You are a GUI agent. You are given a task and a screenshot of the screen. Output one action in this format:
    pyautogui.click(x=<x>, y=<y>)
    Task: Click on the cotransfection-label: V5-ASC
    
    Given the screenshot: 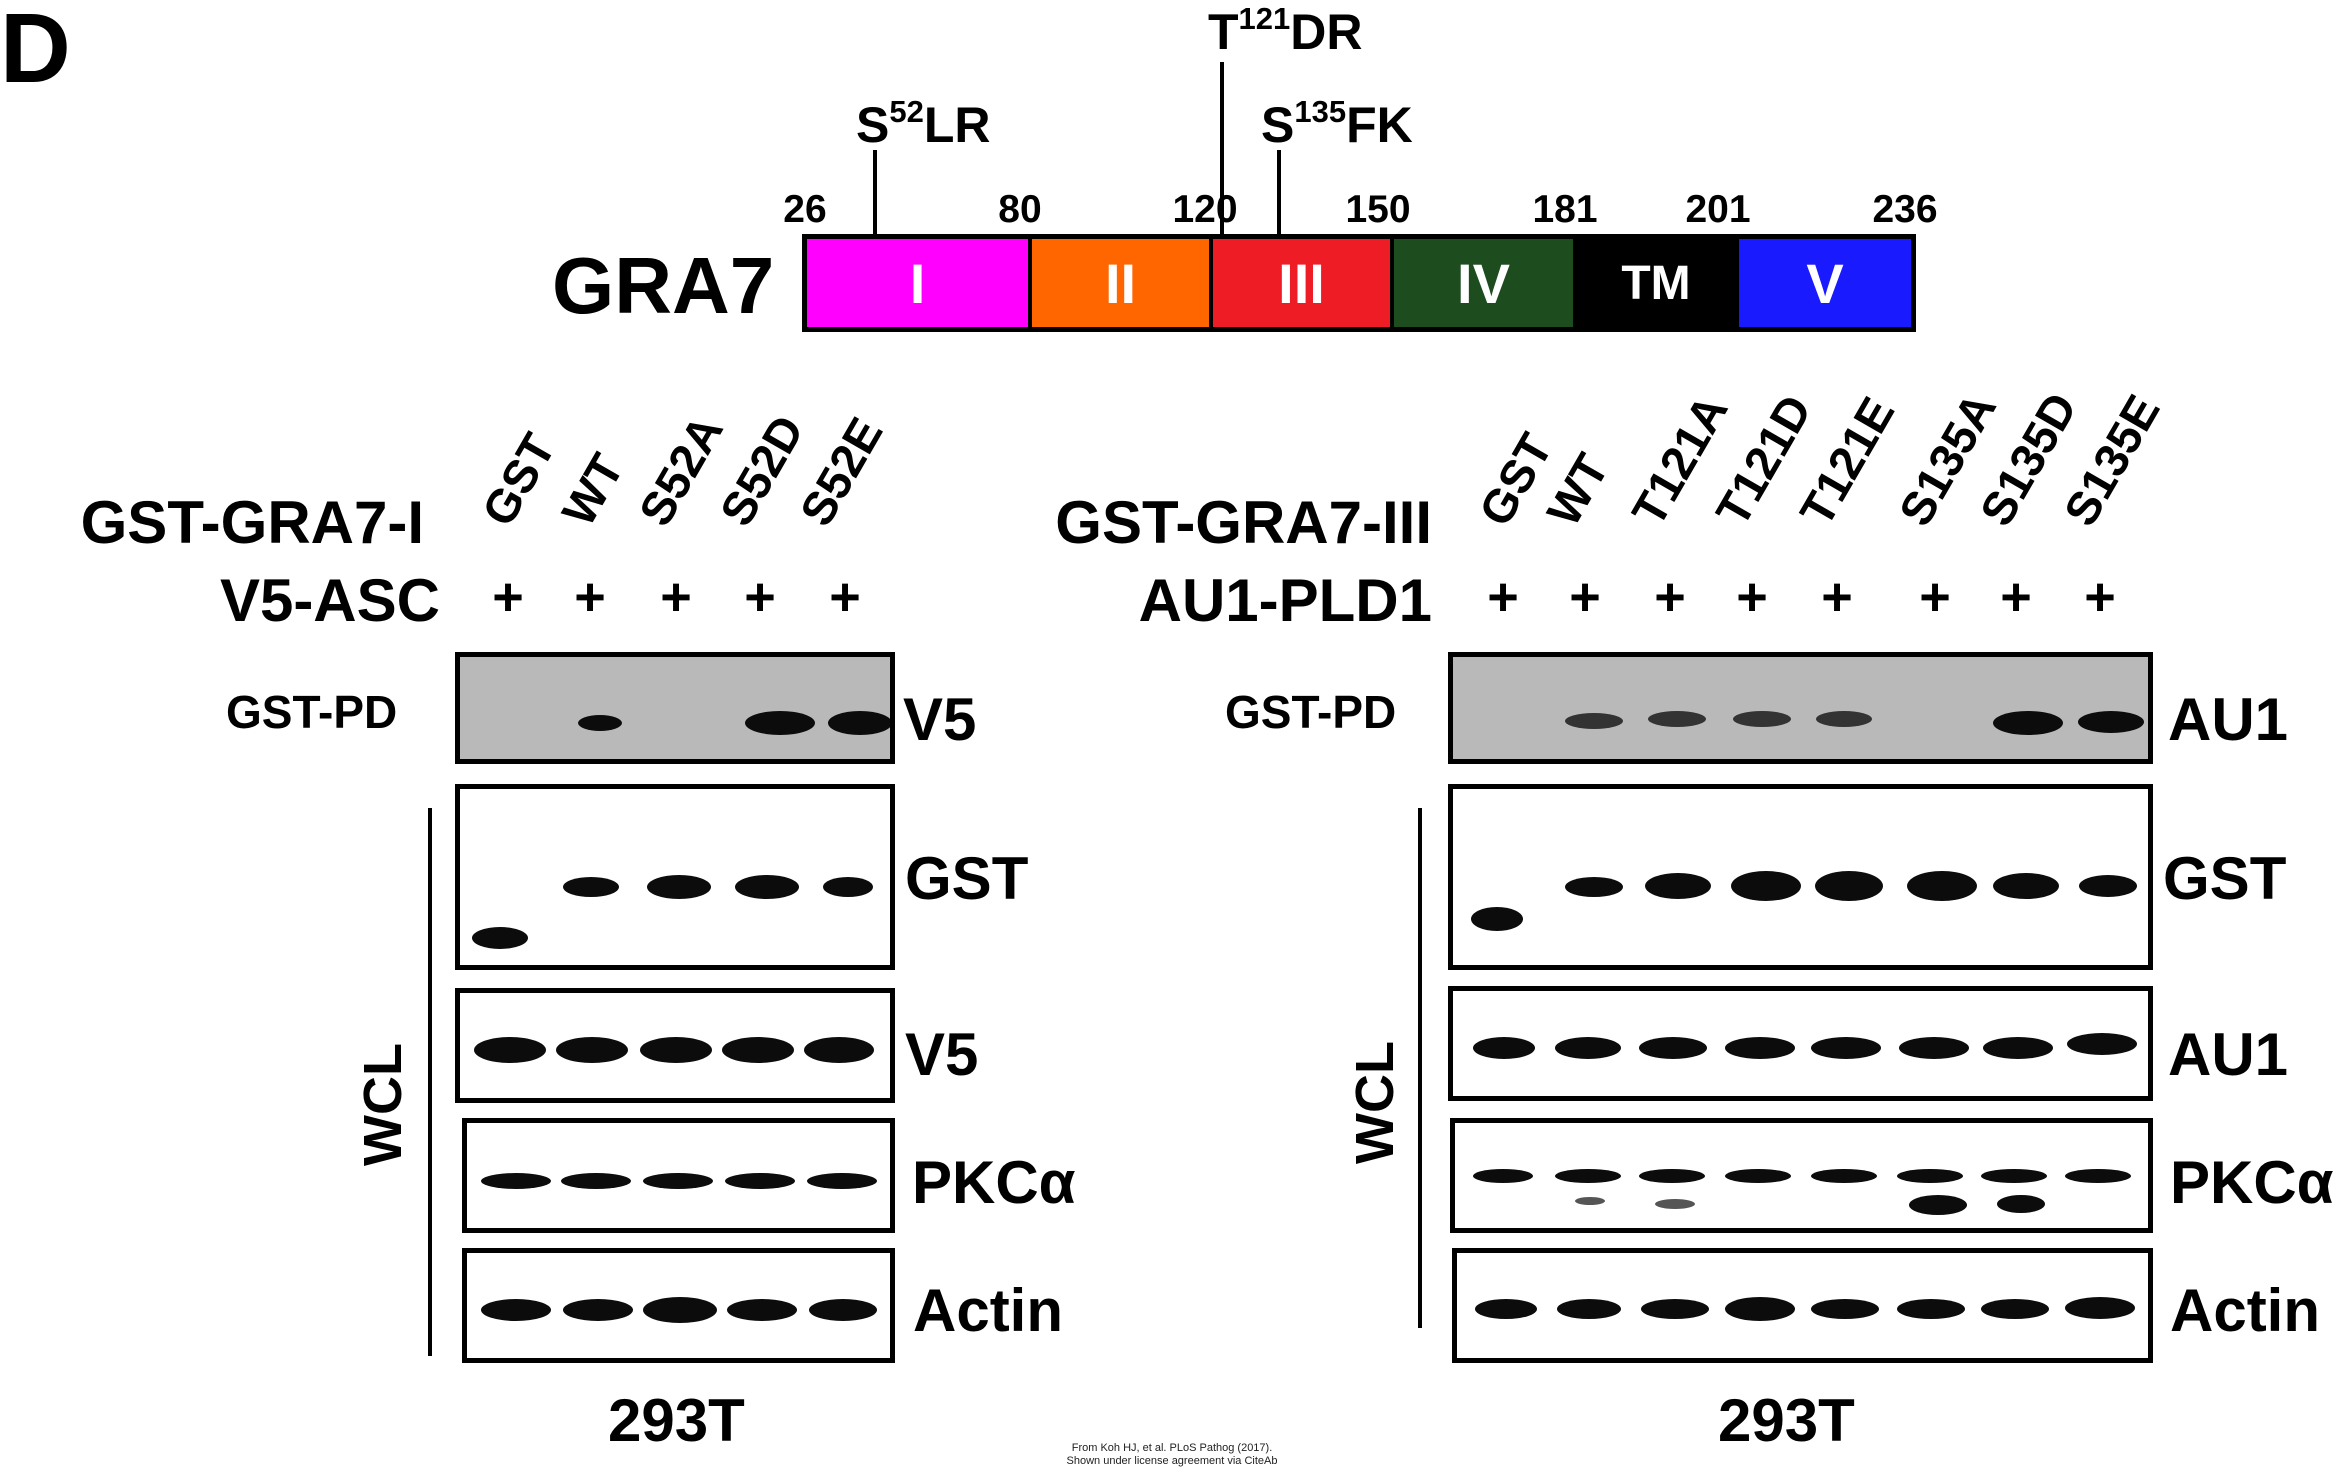 What is the action you would take?
    pyautogui.click(x=329, y=600)
    